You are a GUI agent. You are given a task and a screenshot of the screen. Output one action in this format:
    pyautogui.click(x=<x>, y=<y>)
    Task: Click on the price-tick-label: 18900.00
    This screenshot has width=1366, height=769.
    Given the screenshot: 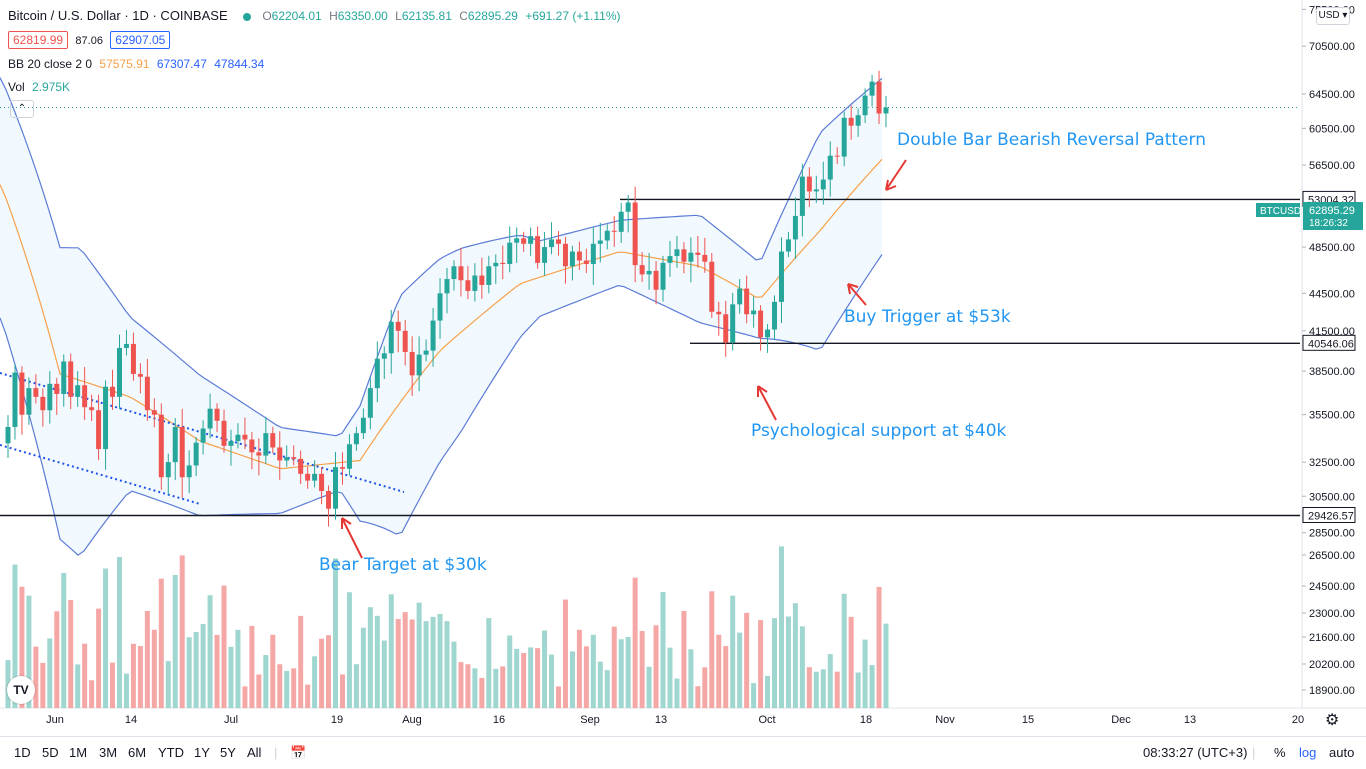 What is the action you would take?
    pyautogui.click(x=1332, y=691)
    